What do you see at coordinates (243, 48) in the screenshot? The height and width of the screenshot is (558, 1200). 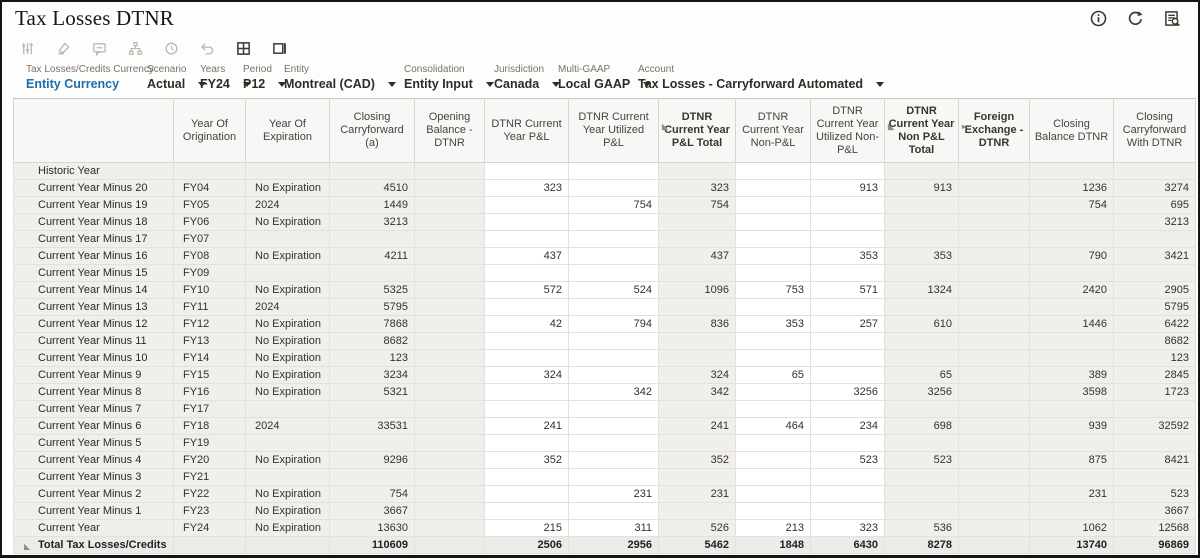 I see `grid-panes-icon` at bounding box center [243, 48].